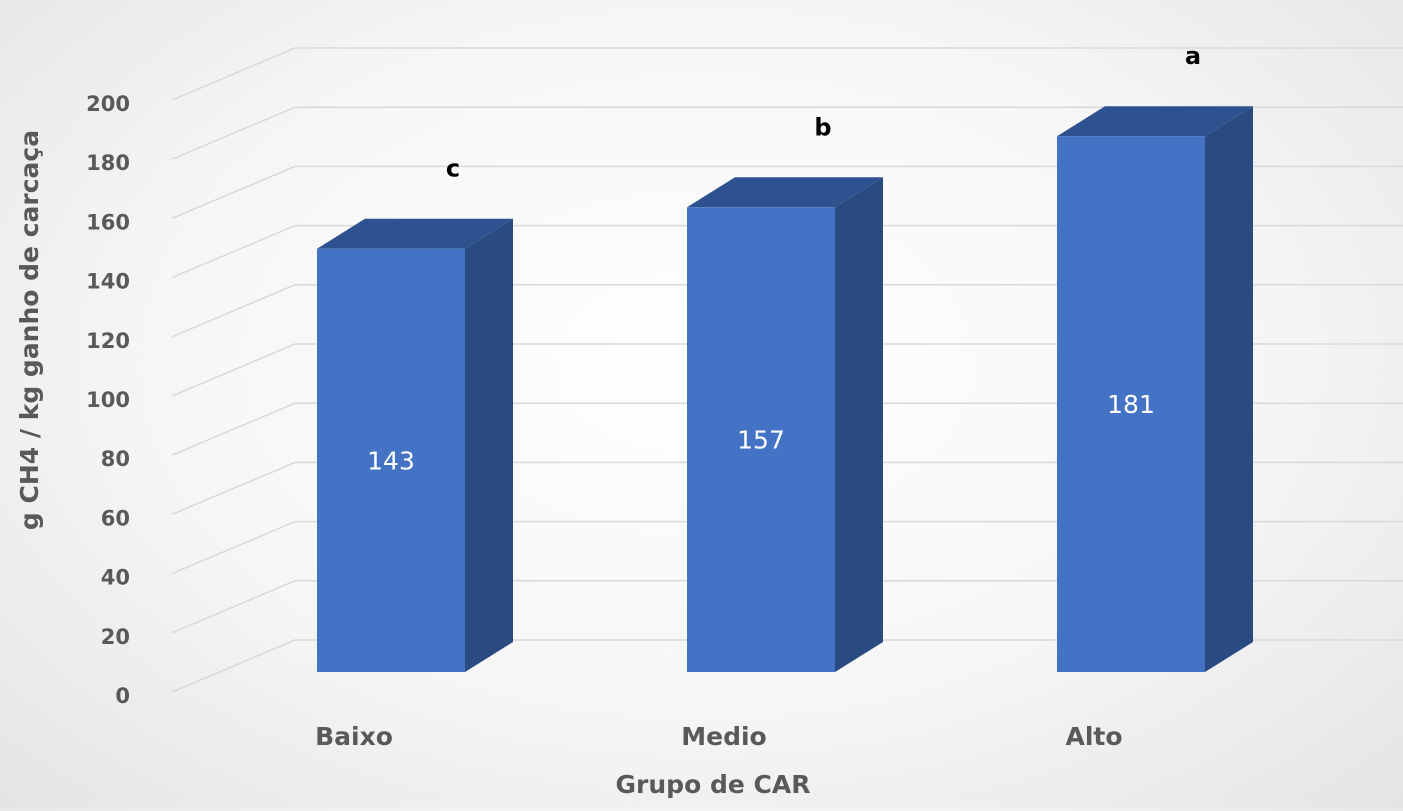 This screenshot has height=811, width=1403. I want to click on y-tick-label: 200, so click(108, 104).